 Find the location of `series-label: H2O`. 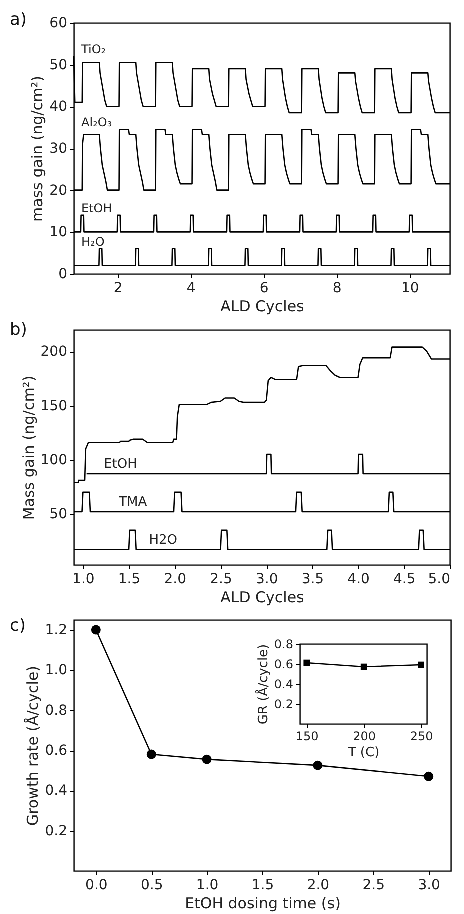

series-label: H2O is located at coordinates (163, 540).